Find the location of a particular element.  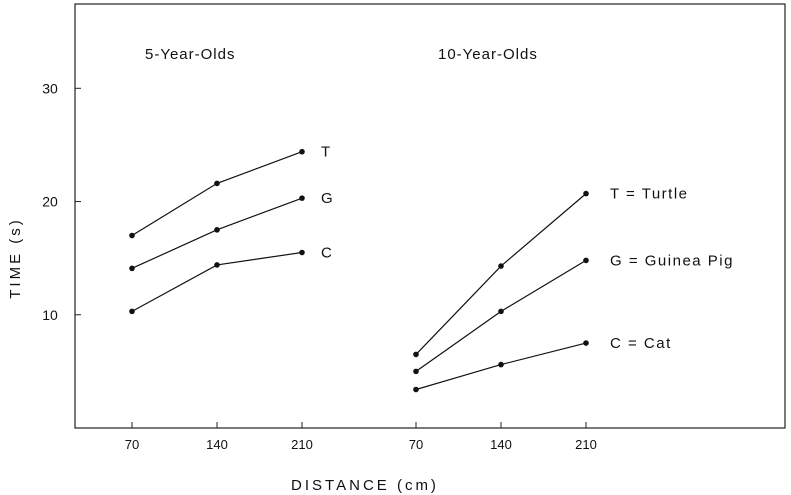

y-axis-label: TIME (s) is located at coordinates (15, 258).